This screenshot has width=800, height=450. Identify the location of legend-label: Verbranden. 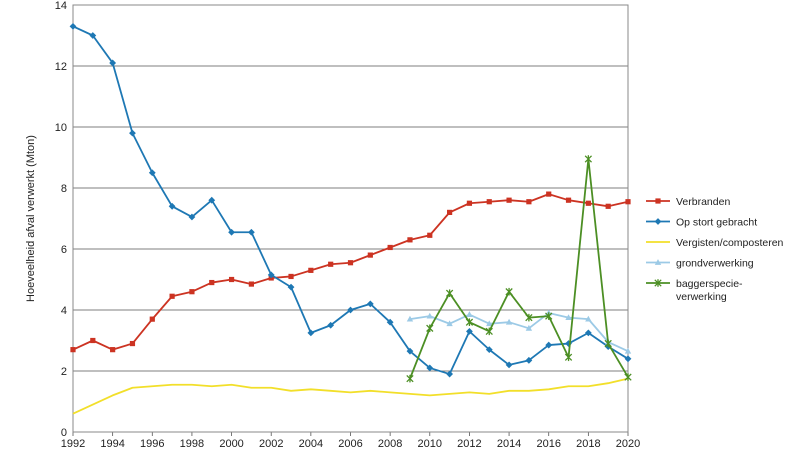
(703, 202).